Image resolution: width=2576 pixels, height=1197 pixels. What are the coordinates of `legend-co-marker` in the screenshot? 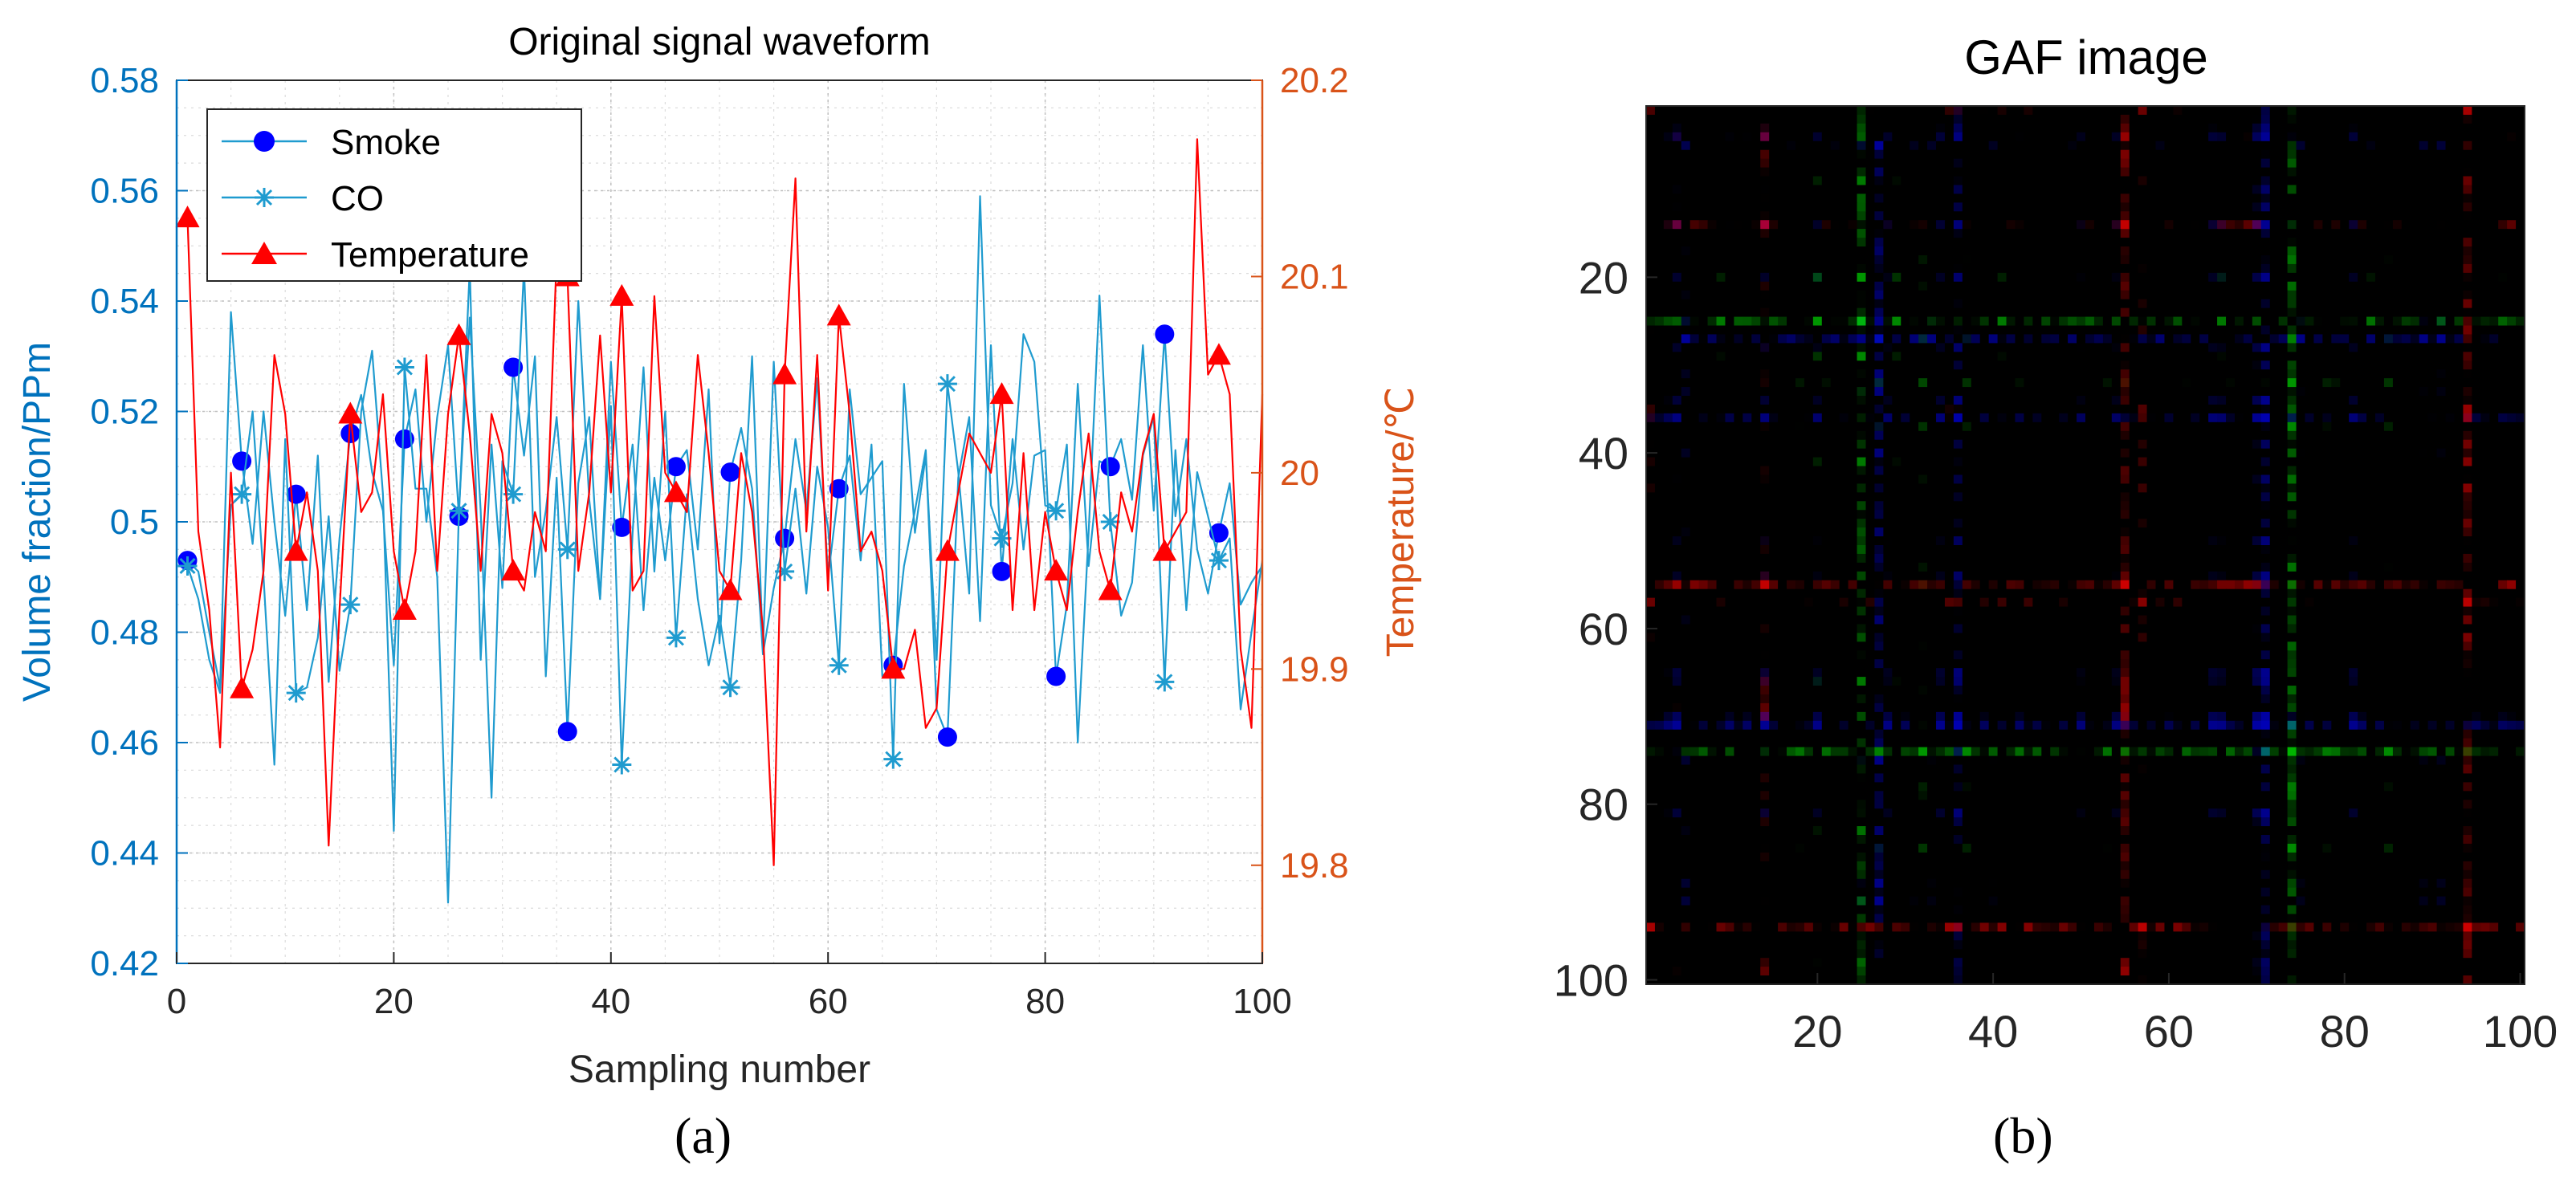 It's located at (264, 198).